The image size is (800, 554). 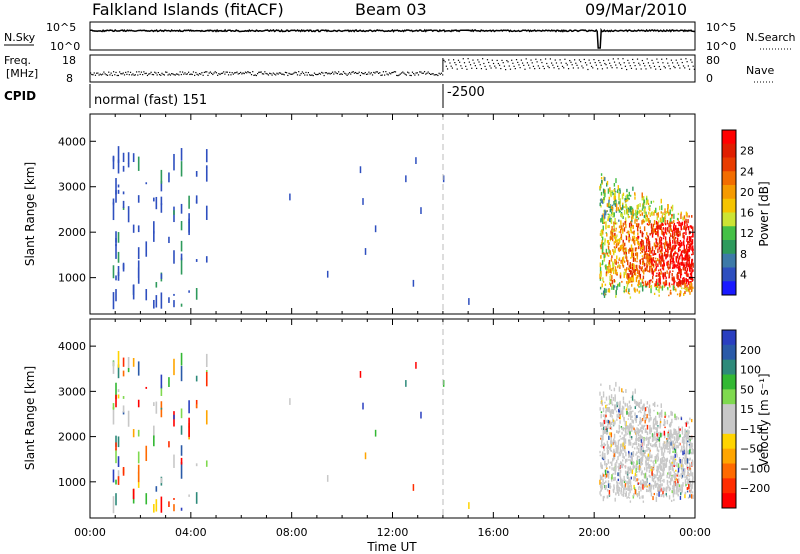 What do you see at coordinates (747, 151) in the screenshot?
I see `colorbar-tick-label: 28` at bounding box center [747, 151].